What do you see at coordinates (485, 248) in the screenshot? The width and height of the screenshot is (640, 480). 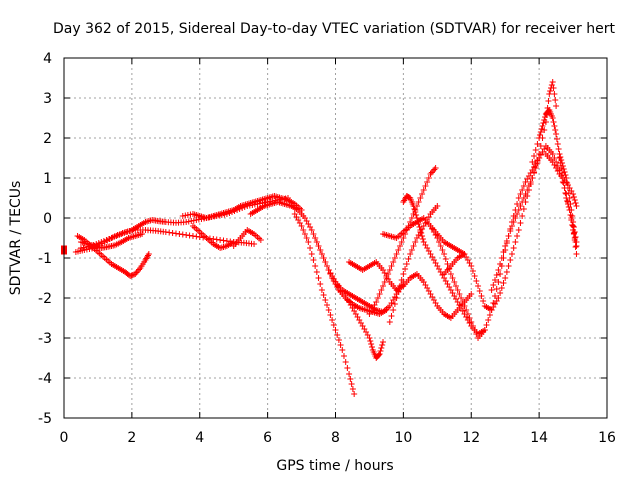 I see `series-sat-q` at bounding box center [485, 248].